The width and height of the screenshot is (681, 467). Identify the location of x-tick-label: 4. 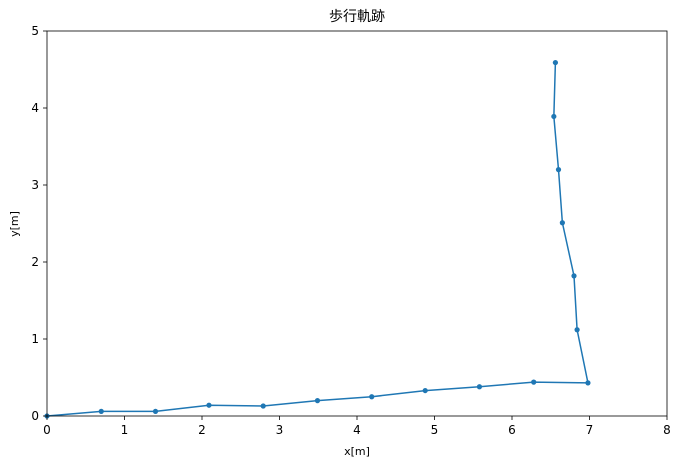
(357, 430).